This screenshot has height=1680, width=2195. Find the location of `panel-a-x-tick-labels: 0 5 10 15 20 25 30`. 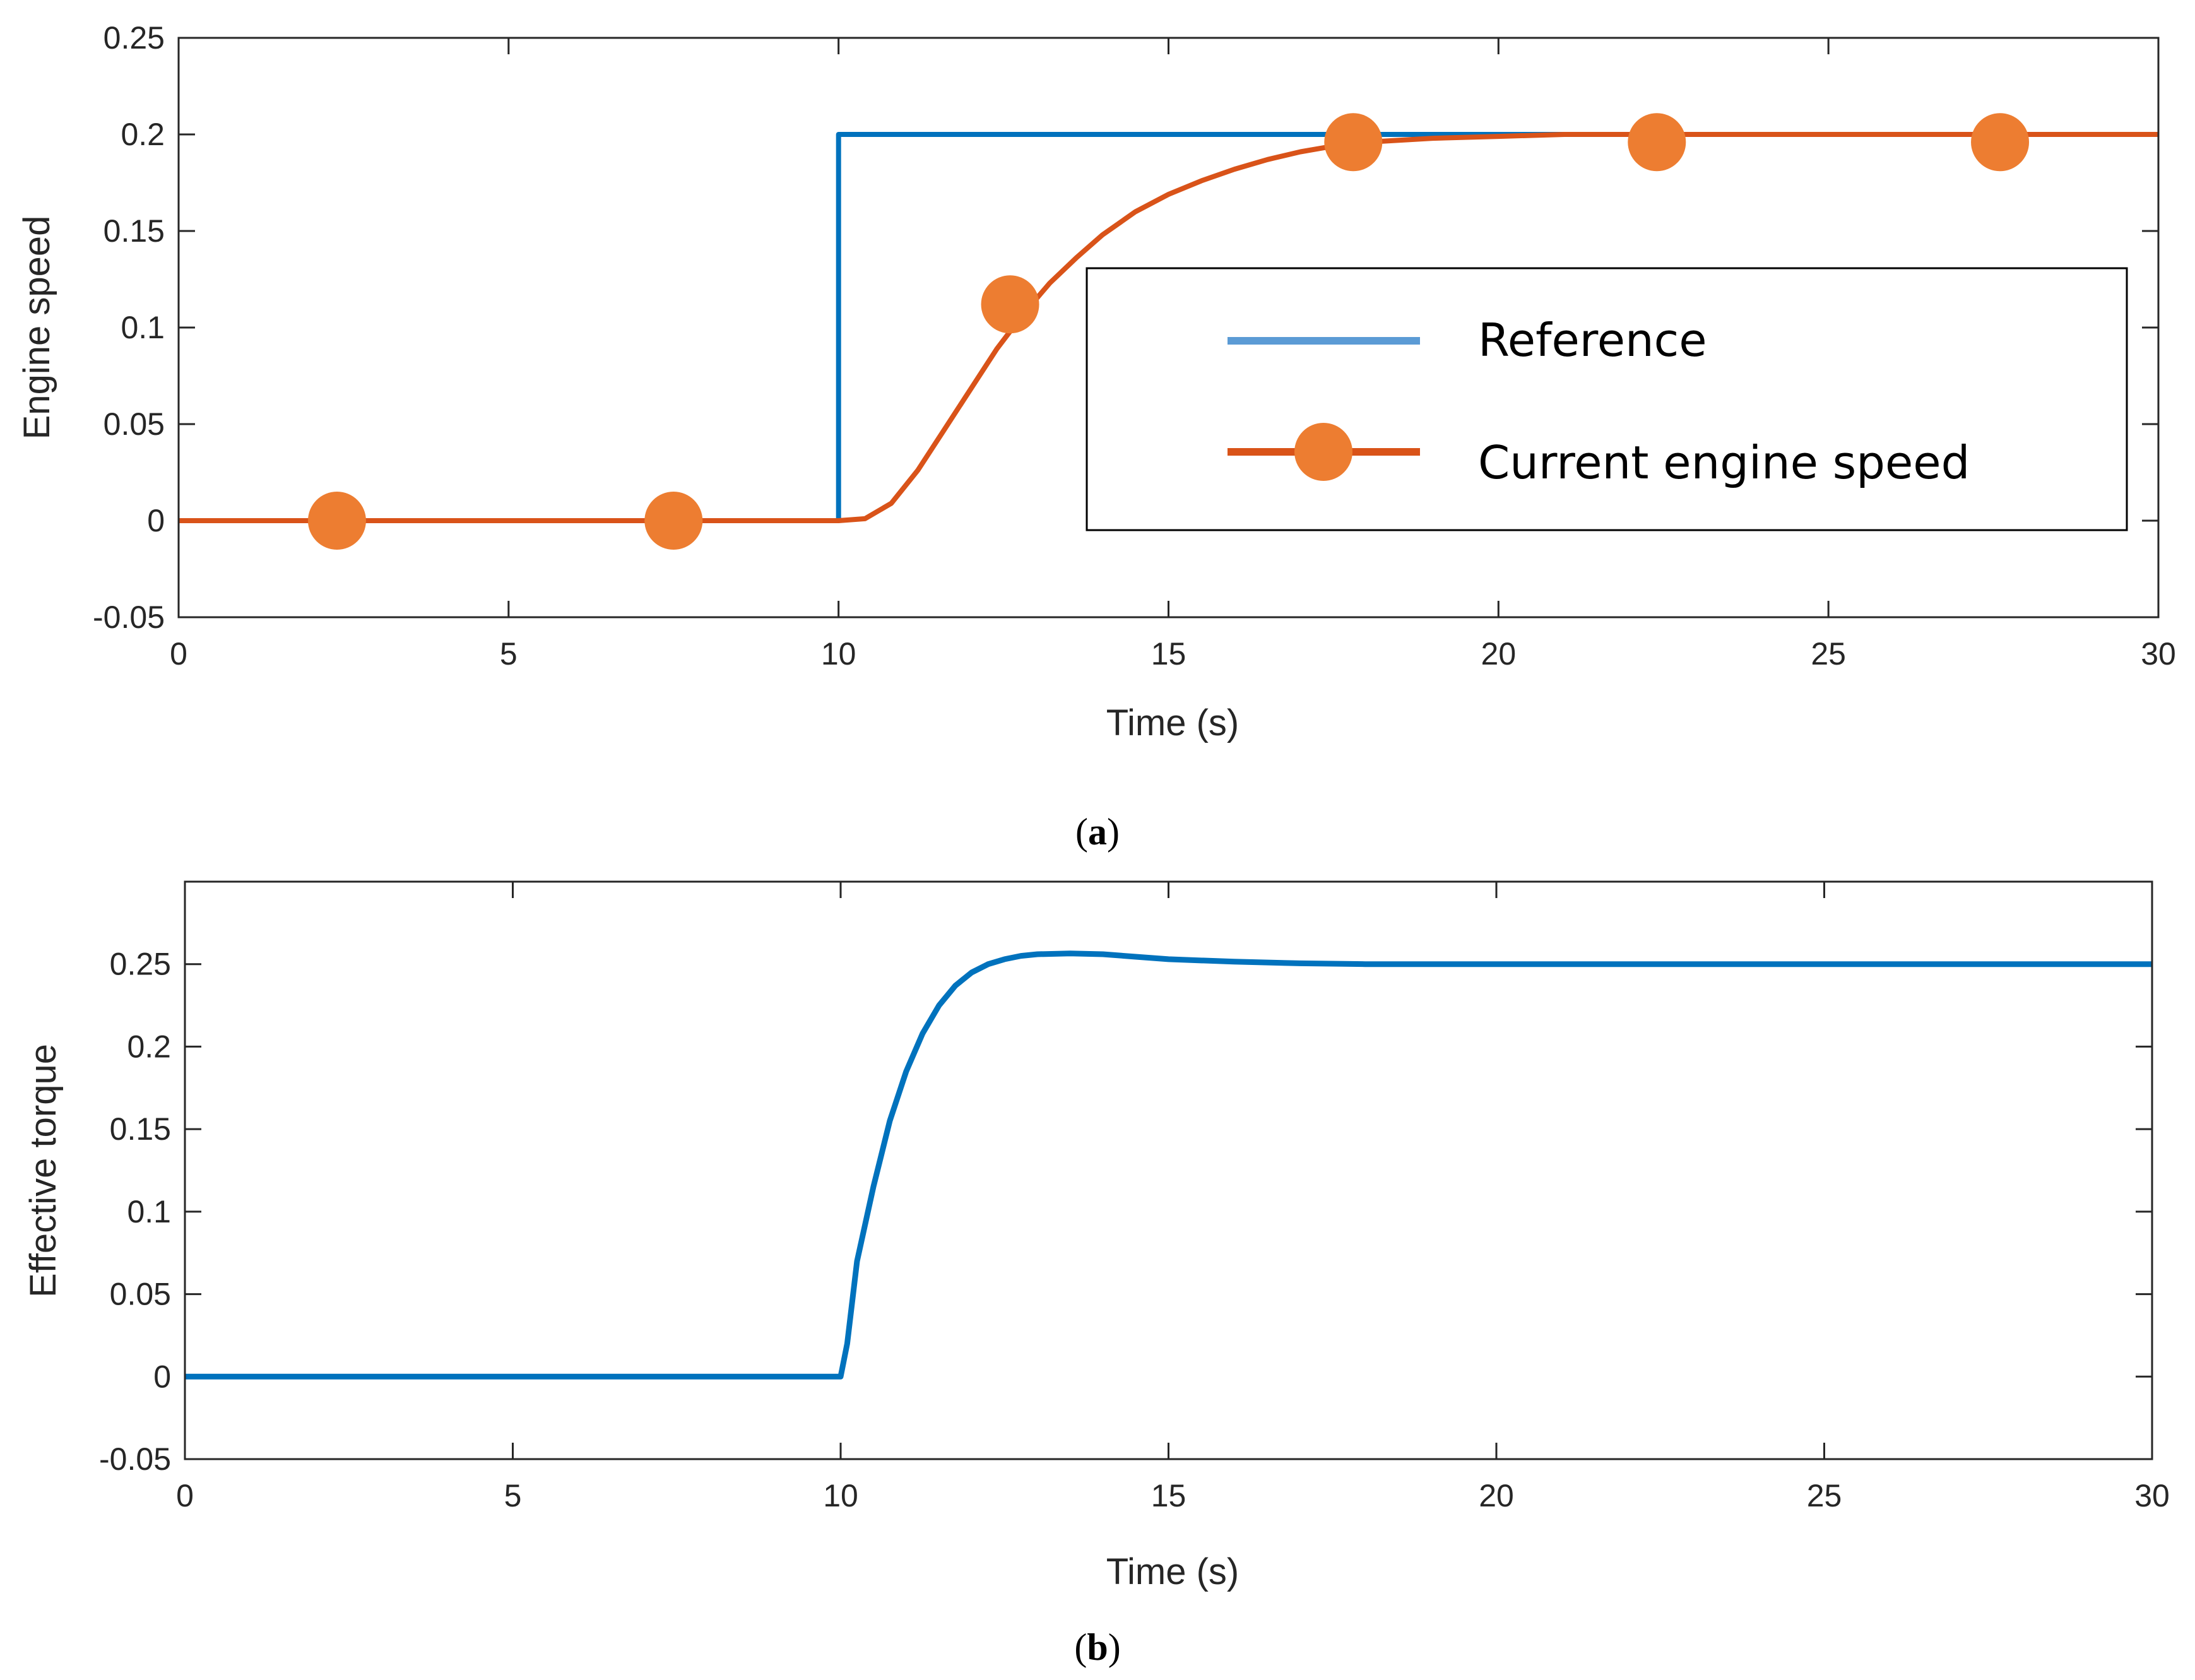

panel-a-x-tick-labels: 0 5 10 15 20 25 30 is located at coordinates (1173, 653).